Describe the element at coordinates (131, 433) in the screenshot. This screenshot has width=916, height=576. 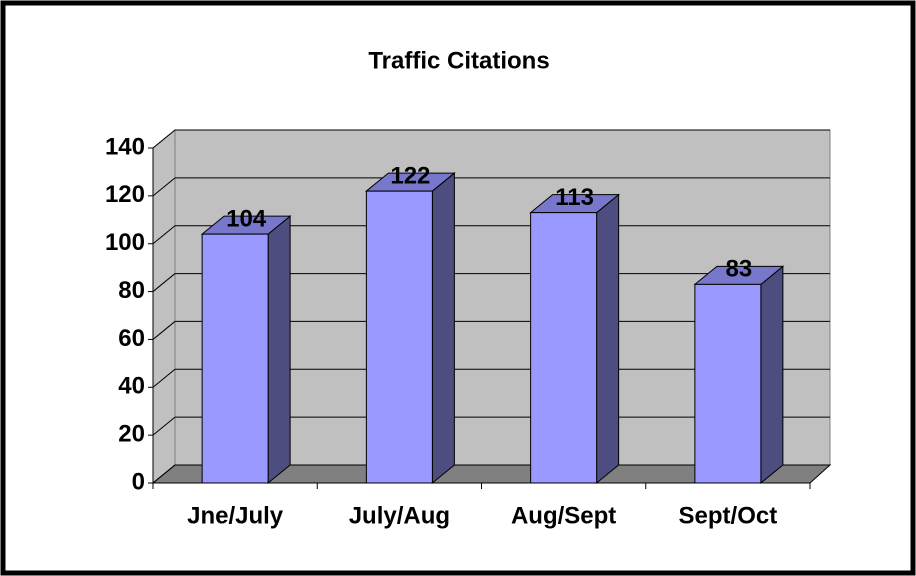
I see `y-tick-label: 20` at that location.